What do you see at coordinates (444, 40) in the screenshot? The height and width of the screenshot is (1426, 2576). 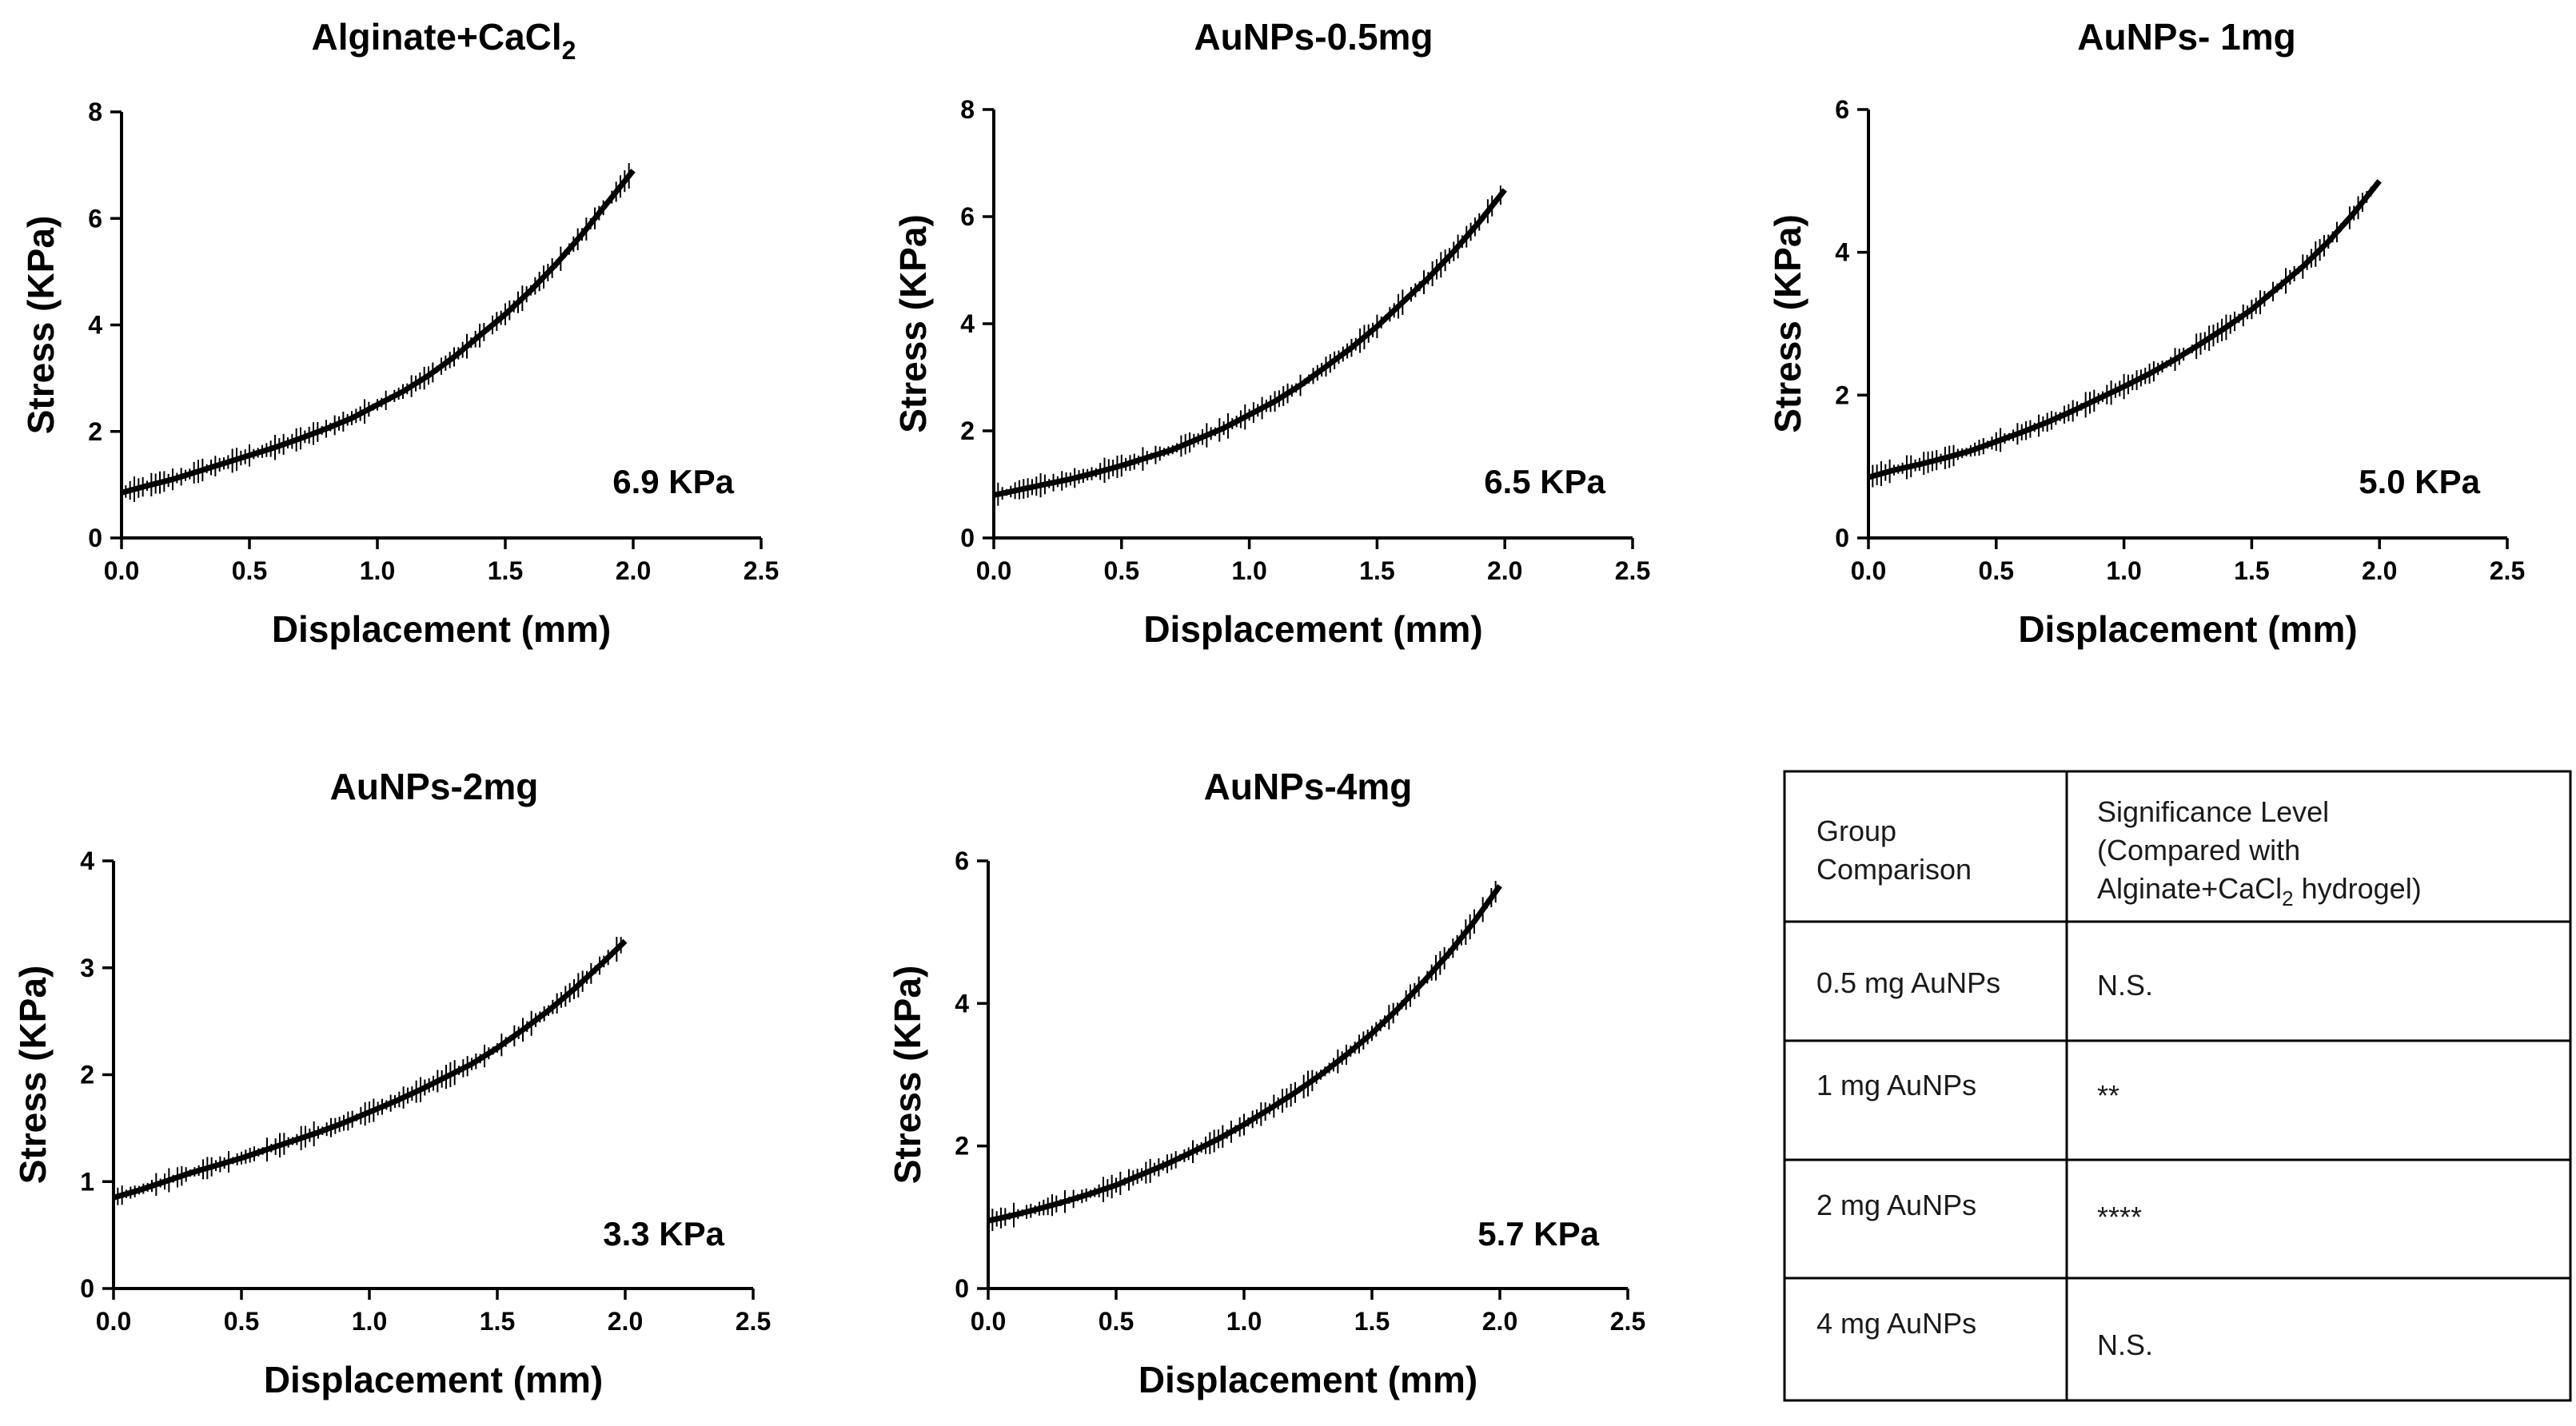 I see `chart-title: Alginate+CaCl2` at bounding box center [444, 40].